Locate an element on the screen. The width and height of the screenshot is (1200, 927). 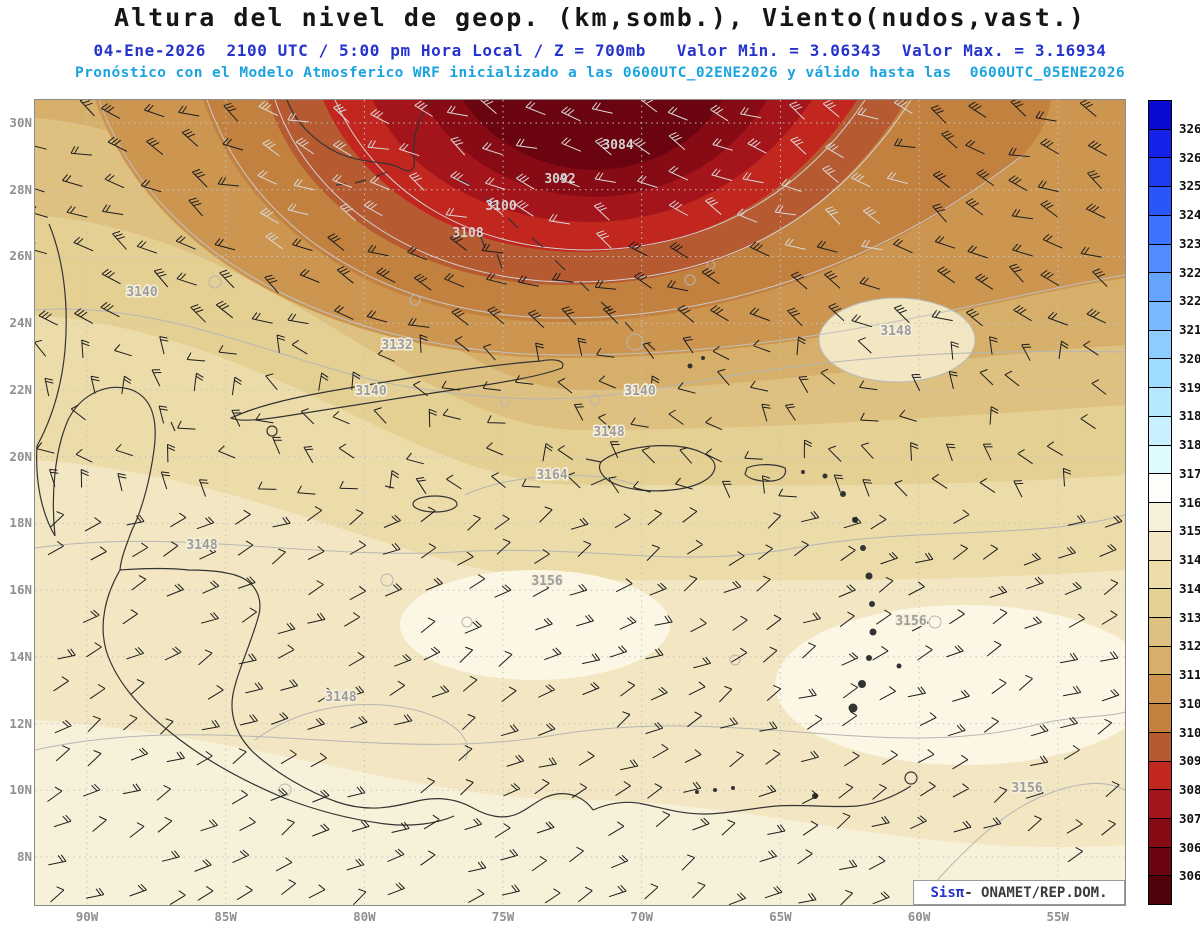
colorbar-label: 3268 is located at coordinates (1189, 128).